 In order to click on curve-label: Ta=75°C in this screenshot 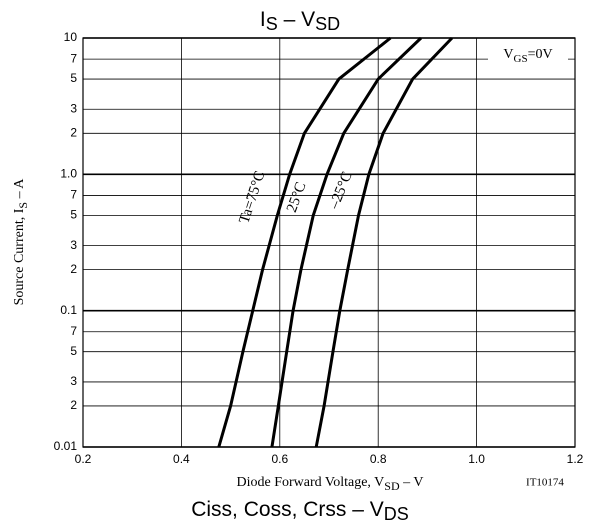, I will do `click(253, 197)`.